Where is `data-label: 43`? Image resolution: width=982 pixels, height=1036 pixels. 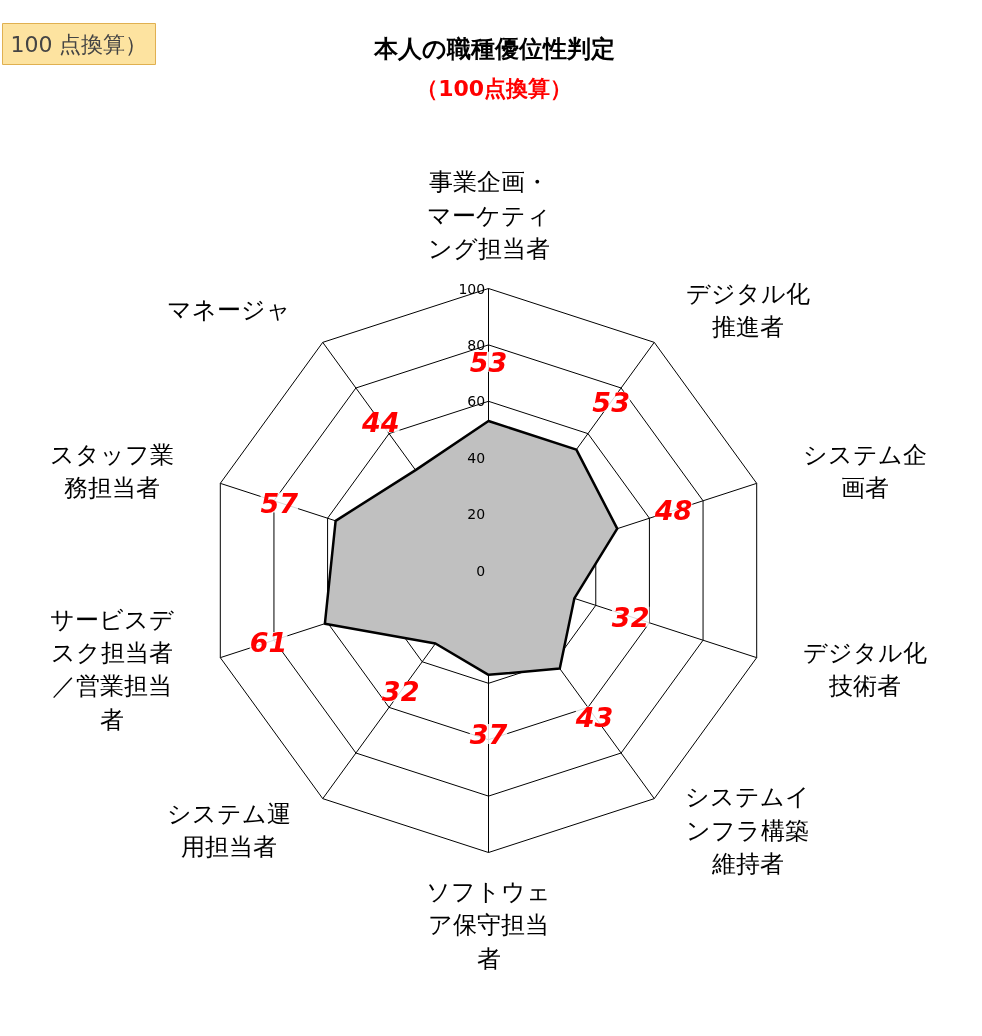 data-label: 43 is located at coordinates (594, 717).